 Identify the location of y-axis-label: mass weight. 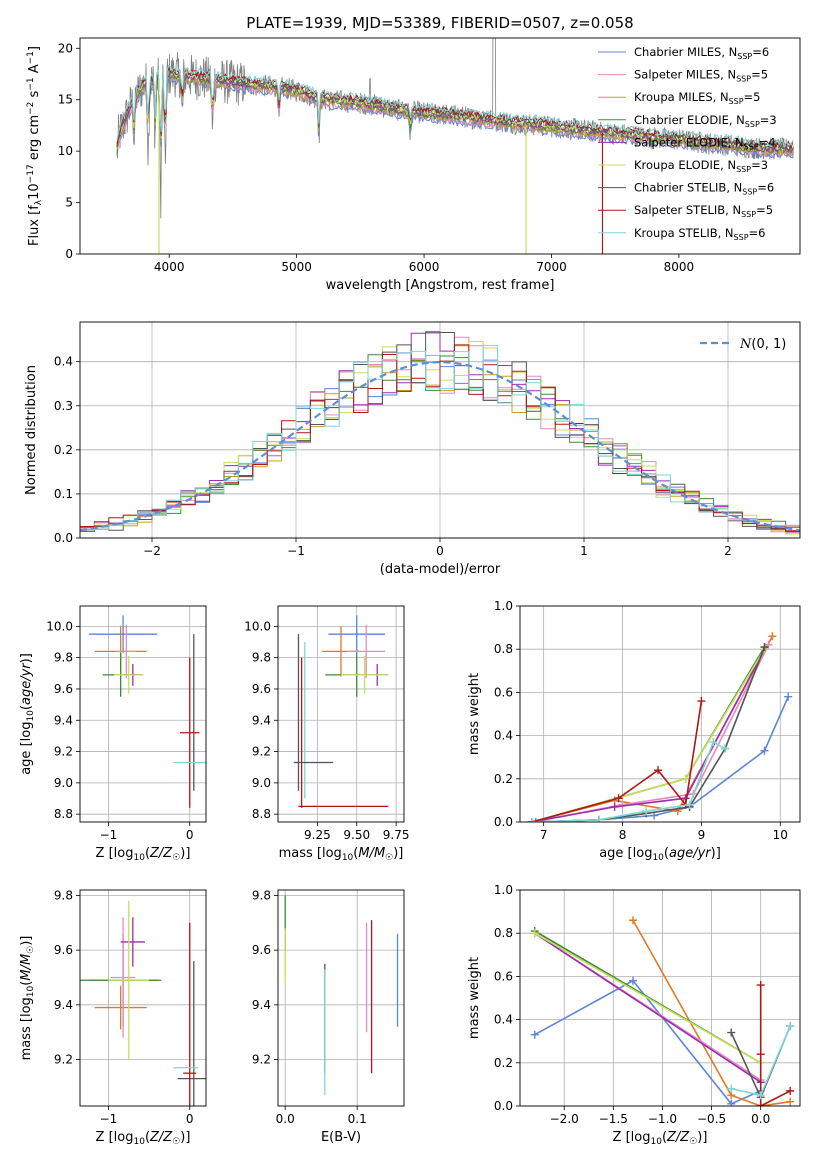
(474, 998).